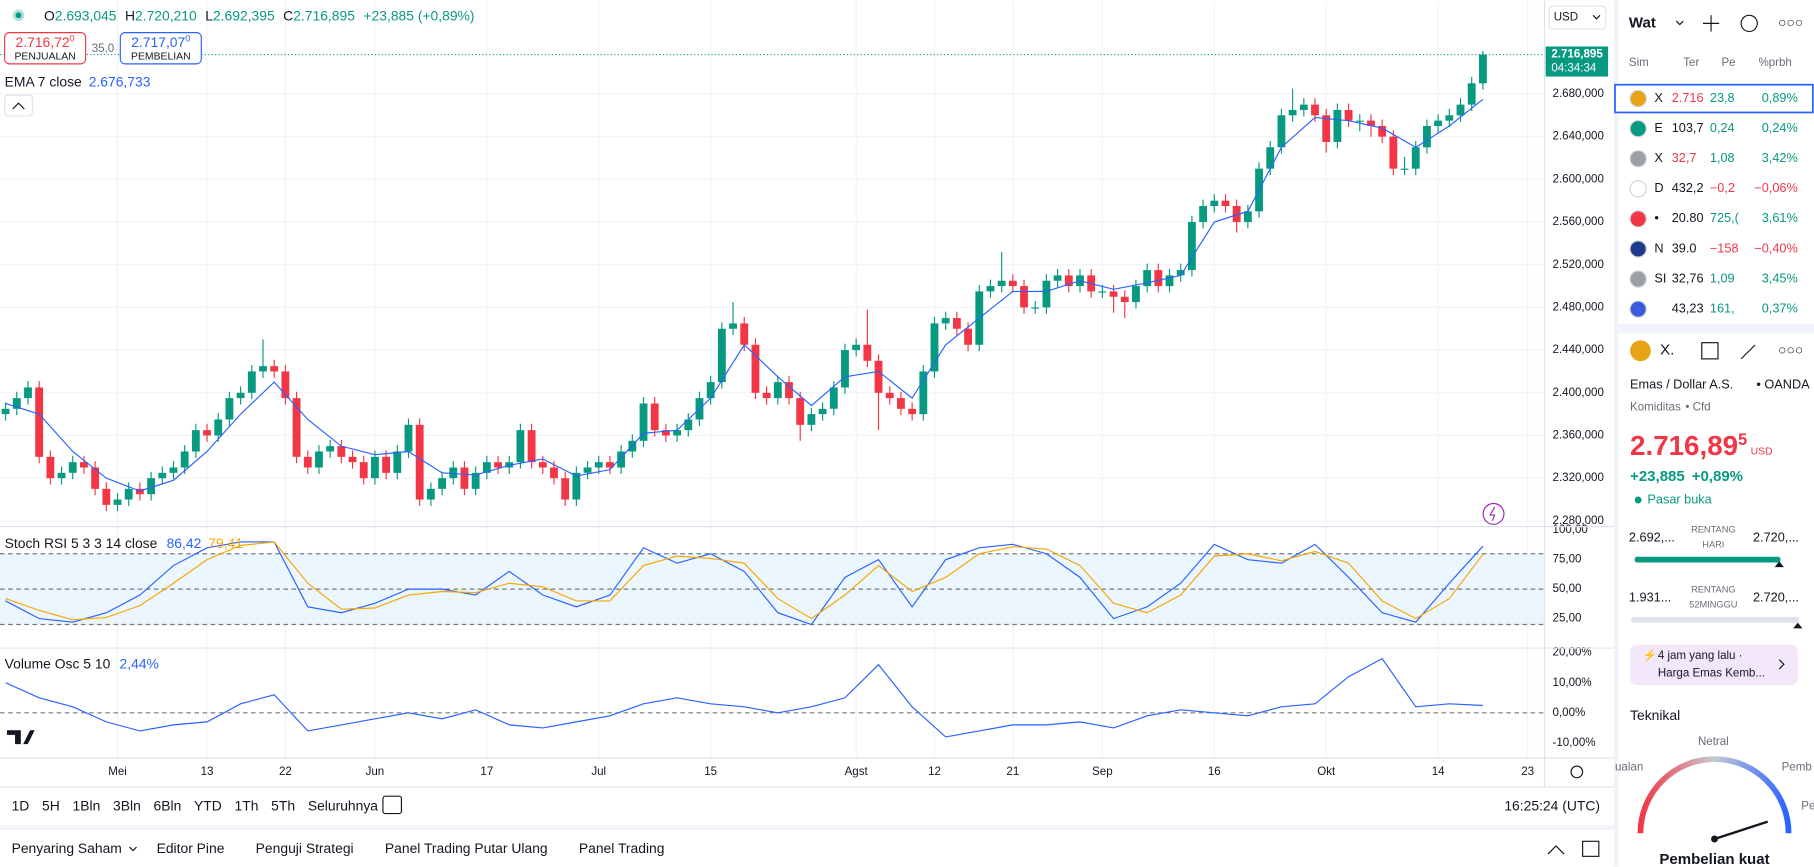 This screenshot has height=867, width=1814. I want to click on range-button: 3Bln, so click(127, 805).